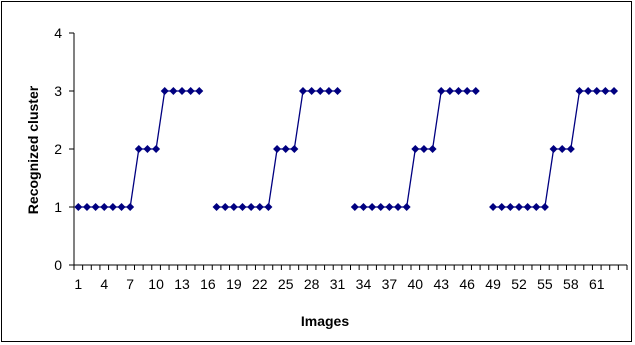 The image size is (635, 345). I want to click on x-tick-label: 7, so click(130, 284).